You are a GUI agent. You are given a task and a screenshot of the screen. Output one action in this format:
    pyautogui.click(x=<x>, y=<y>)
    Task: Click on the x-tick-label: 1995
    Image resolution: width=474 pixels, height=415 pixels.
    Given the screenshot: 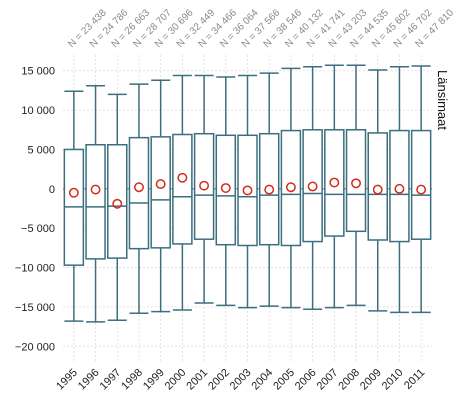 What is the action you would take?
    pyautogui.click(x=67, y=380)
    